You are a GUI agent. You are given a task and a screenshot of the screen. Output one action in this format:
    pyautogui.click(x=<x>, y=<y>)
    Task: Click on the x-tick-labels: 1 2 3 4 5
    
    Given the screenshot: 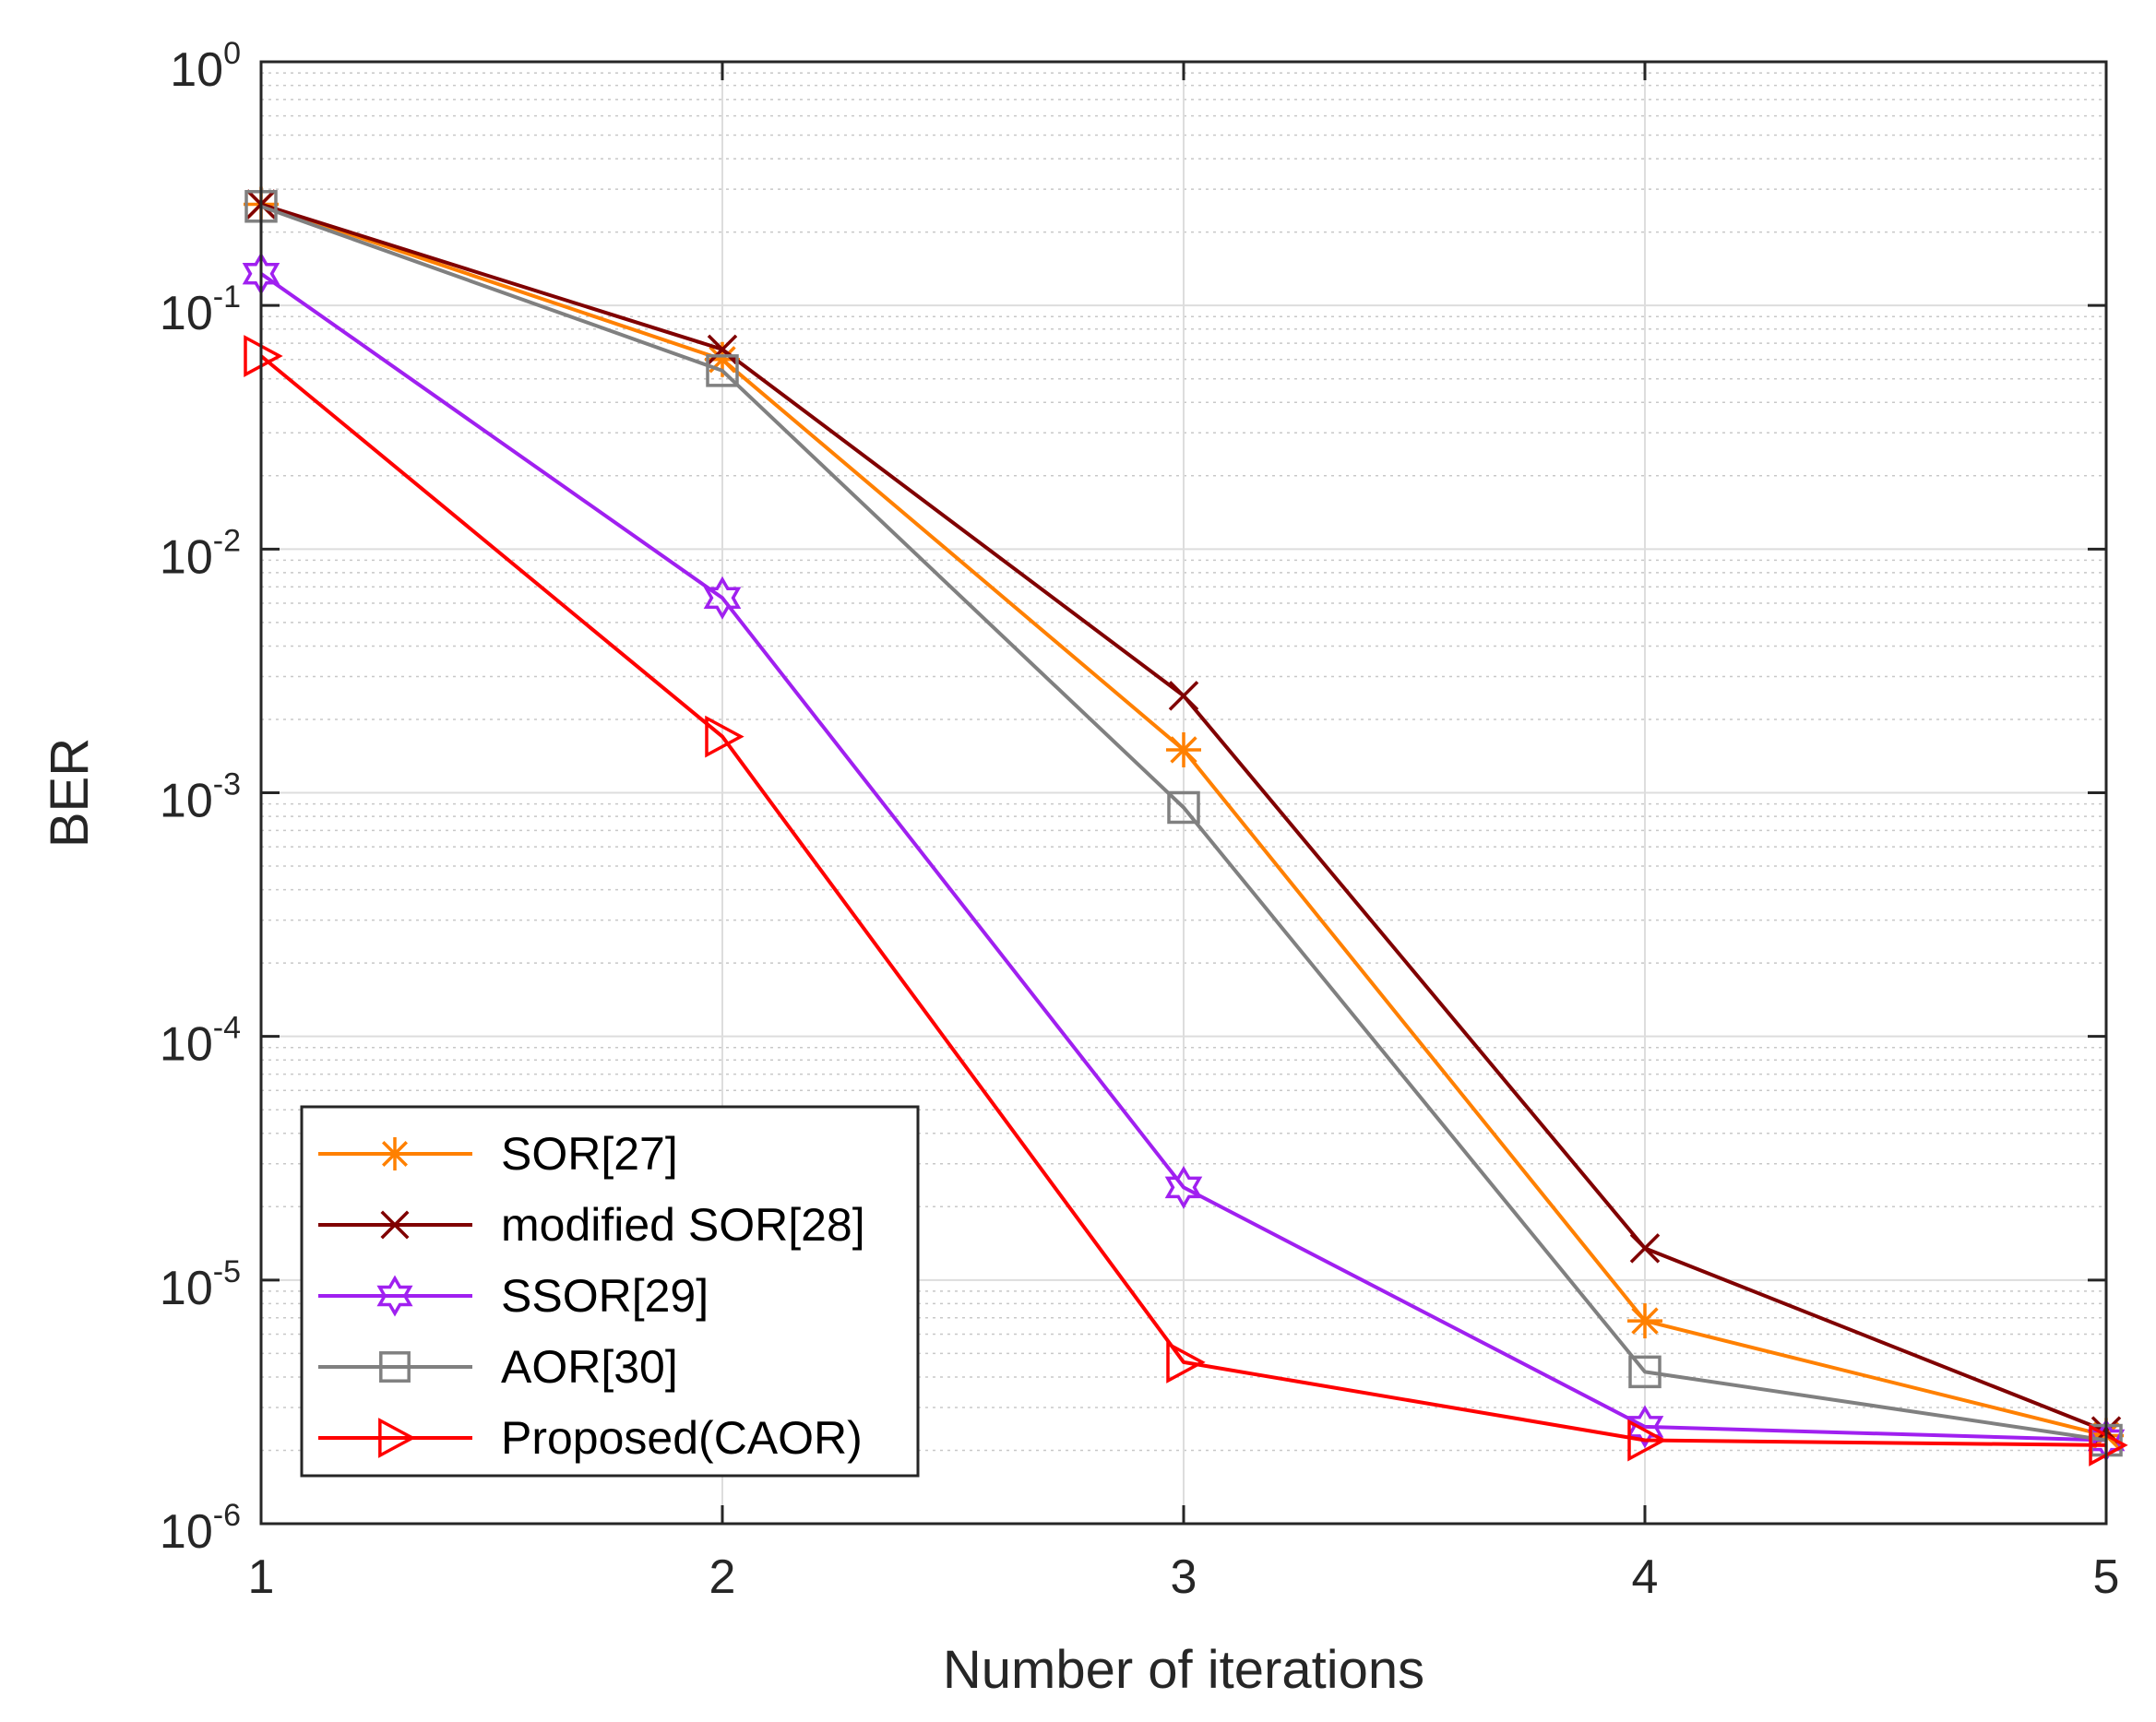 What is the action you would take?
    pyautogui.click(x=1184, y=1577)
    